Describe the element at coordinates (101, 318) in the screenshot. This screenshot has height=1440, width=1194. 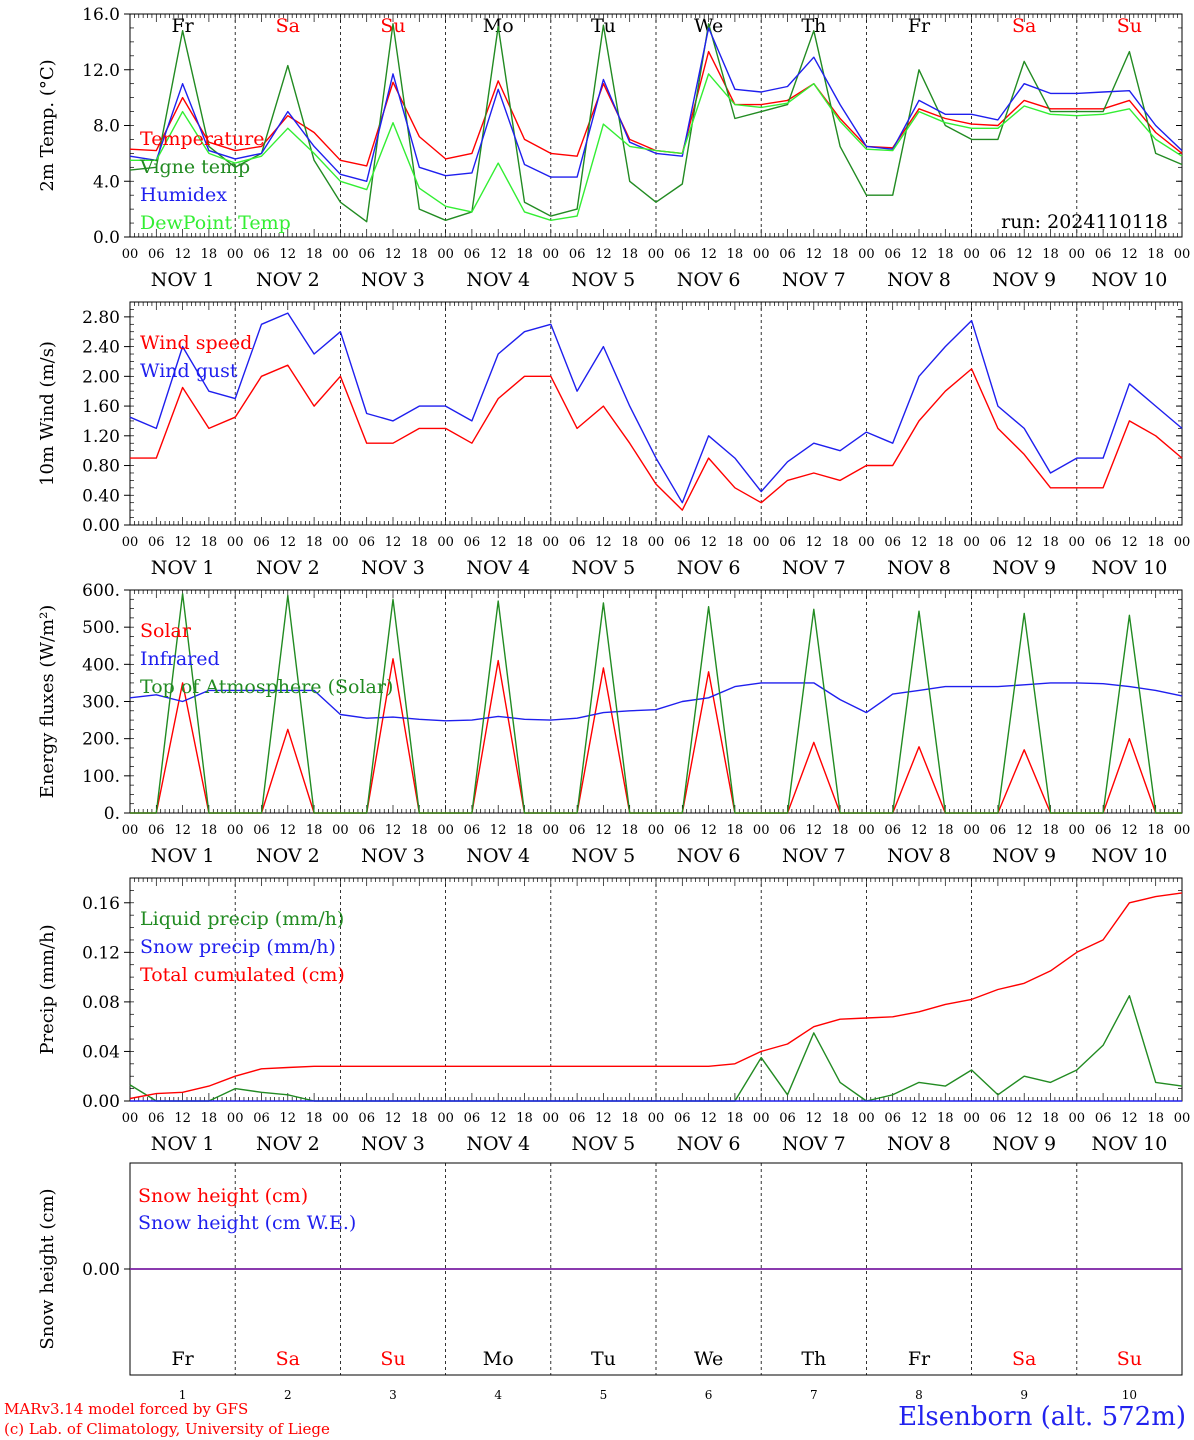
I see `y-tick-label: 2.80` at that location.